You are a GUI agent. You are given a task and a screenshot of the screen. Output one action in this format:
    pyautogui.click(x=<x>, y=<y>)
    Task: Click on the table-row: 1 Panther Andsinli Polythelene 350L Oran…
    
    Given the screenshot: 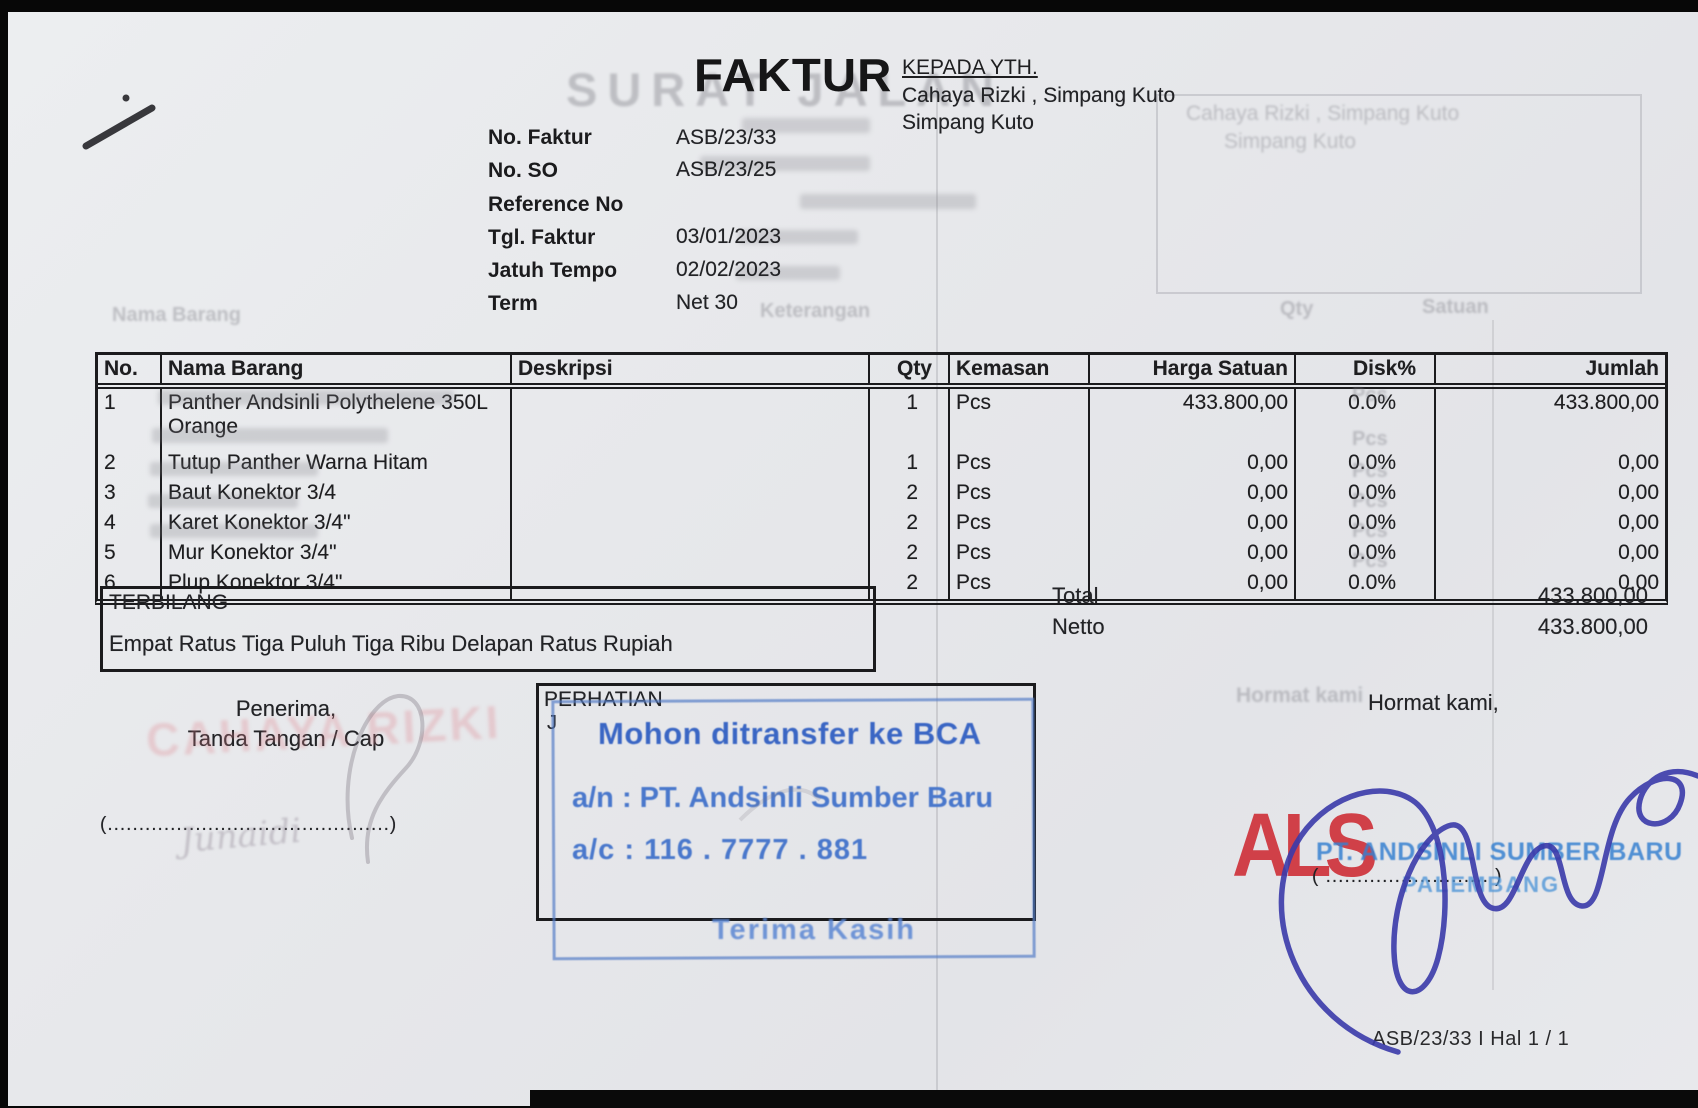 What is the action you would take?
    pyautogui.click(x=881, y=419)
    